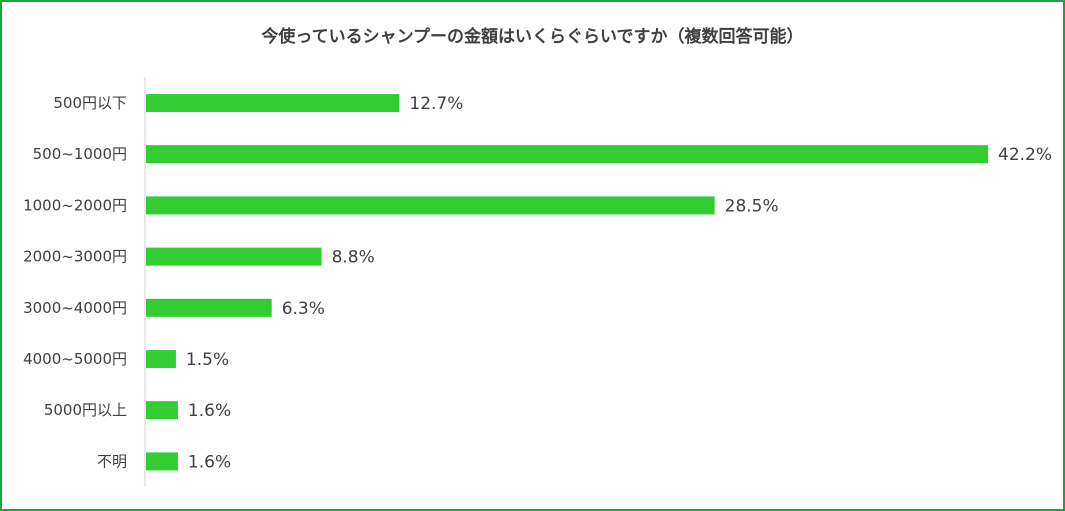 The image size is (1065, 511). Describe the element at coordinates (1025, 155) in the screenshot. I see `value-label: 42.2%` at that location.